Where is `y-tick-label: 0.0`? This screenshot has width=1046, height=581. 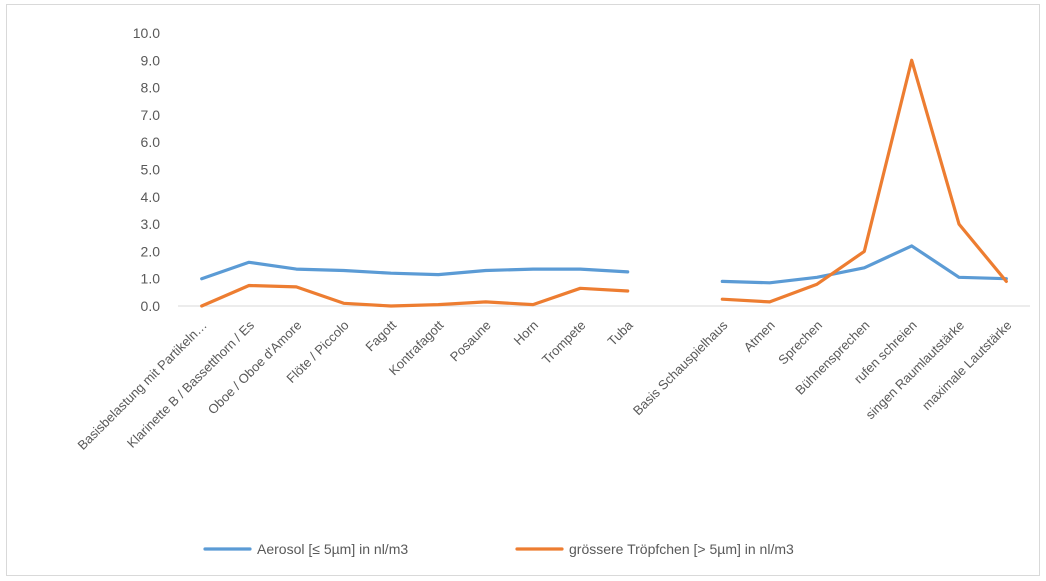 y-tick-label: 0.0 is located at coordinates (151, 306).